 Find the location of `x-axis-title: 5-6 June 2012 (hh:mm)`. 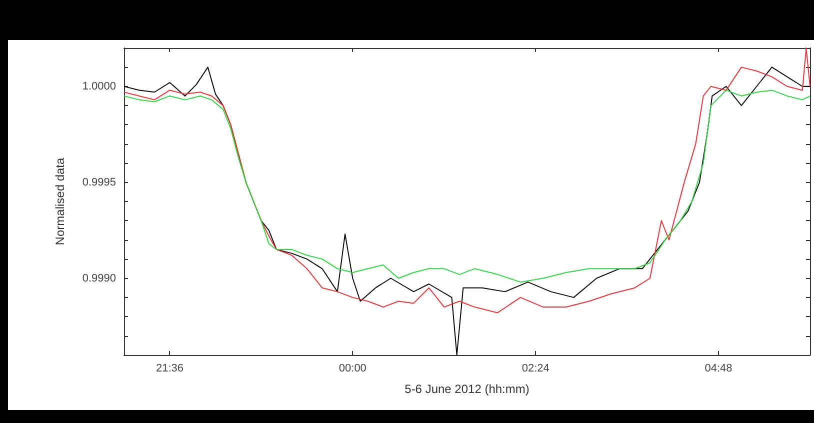

x-axis-title: 5-6 June 2012 (hh:mm) is located at coordinates (467, 389).